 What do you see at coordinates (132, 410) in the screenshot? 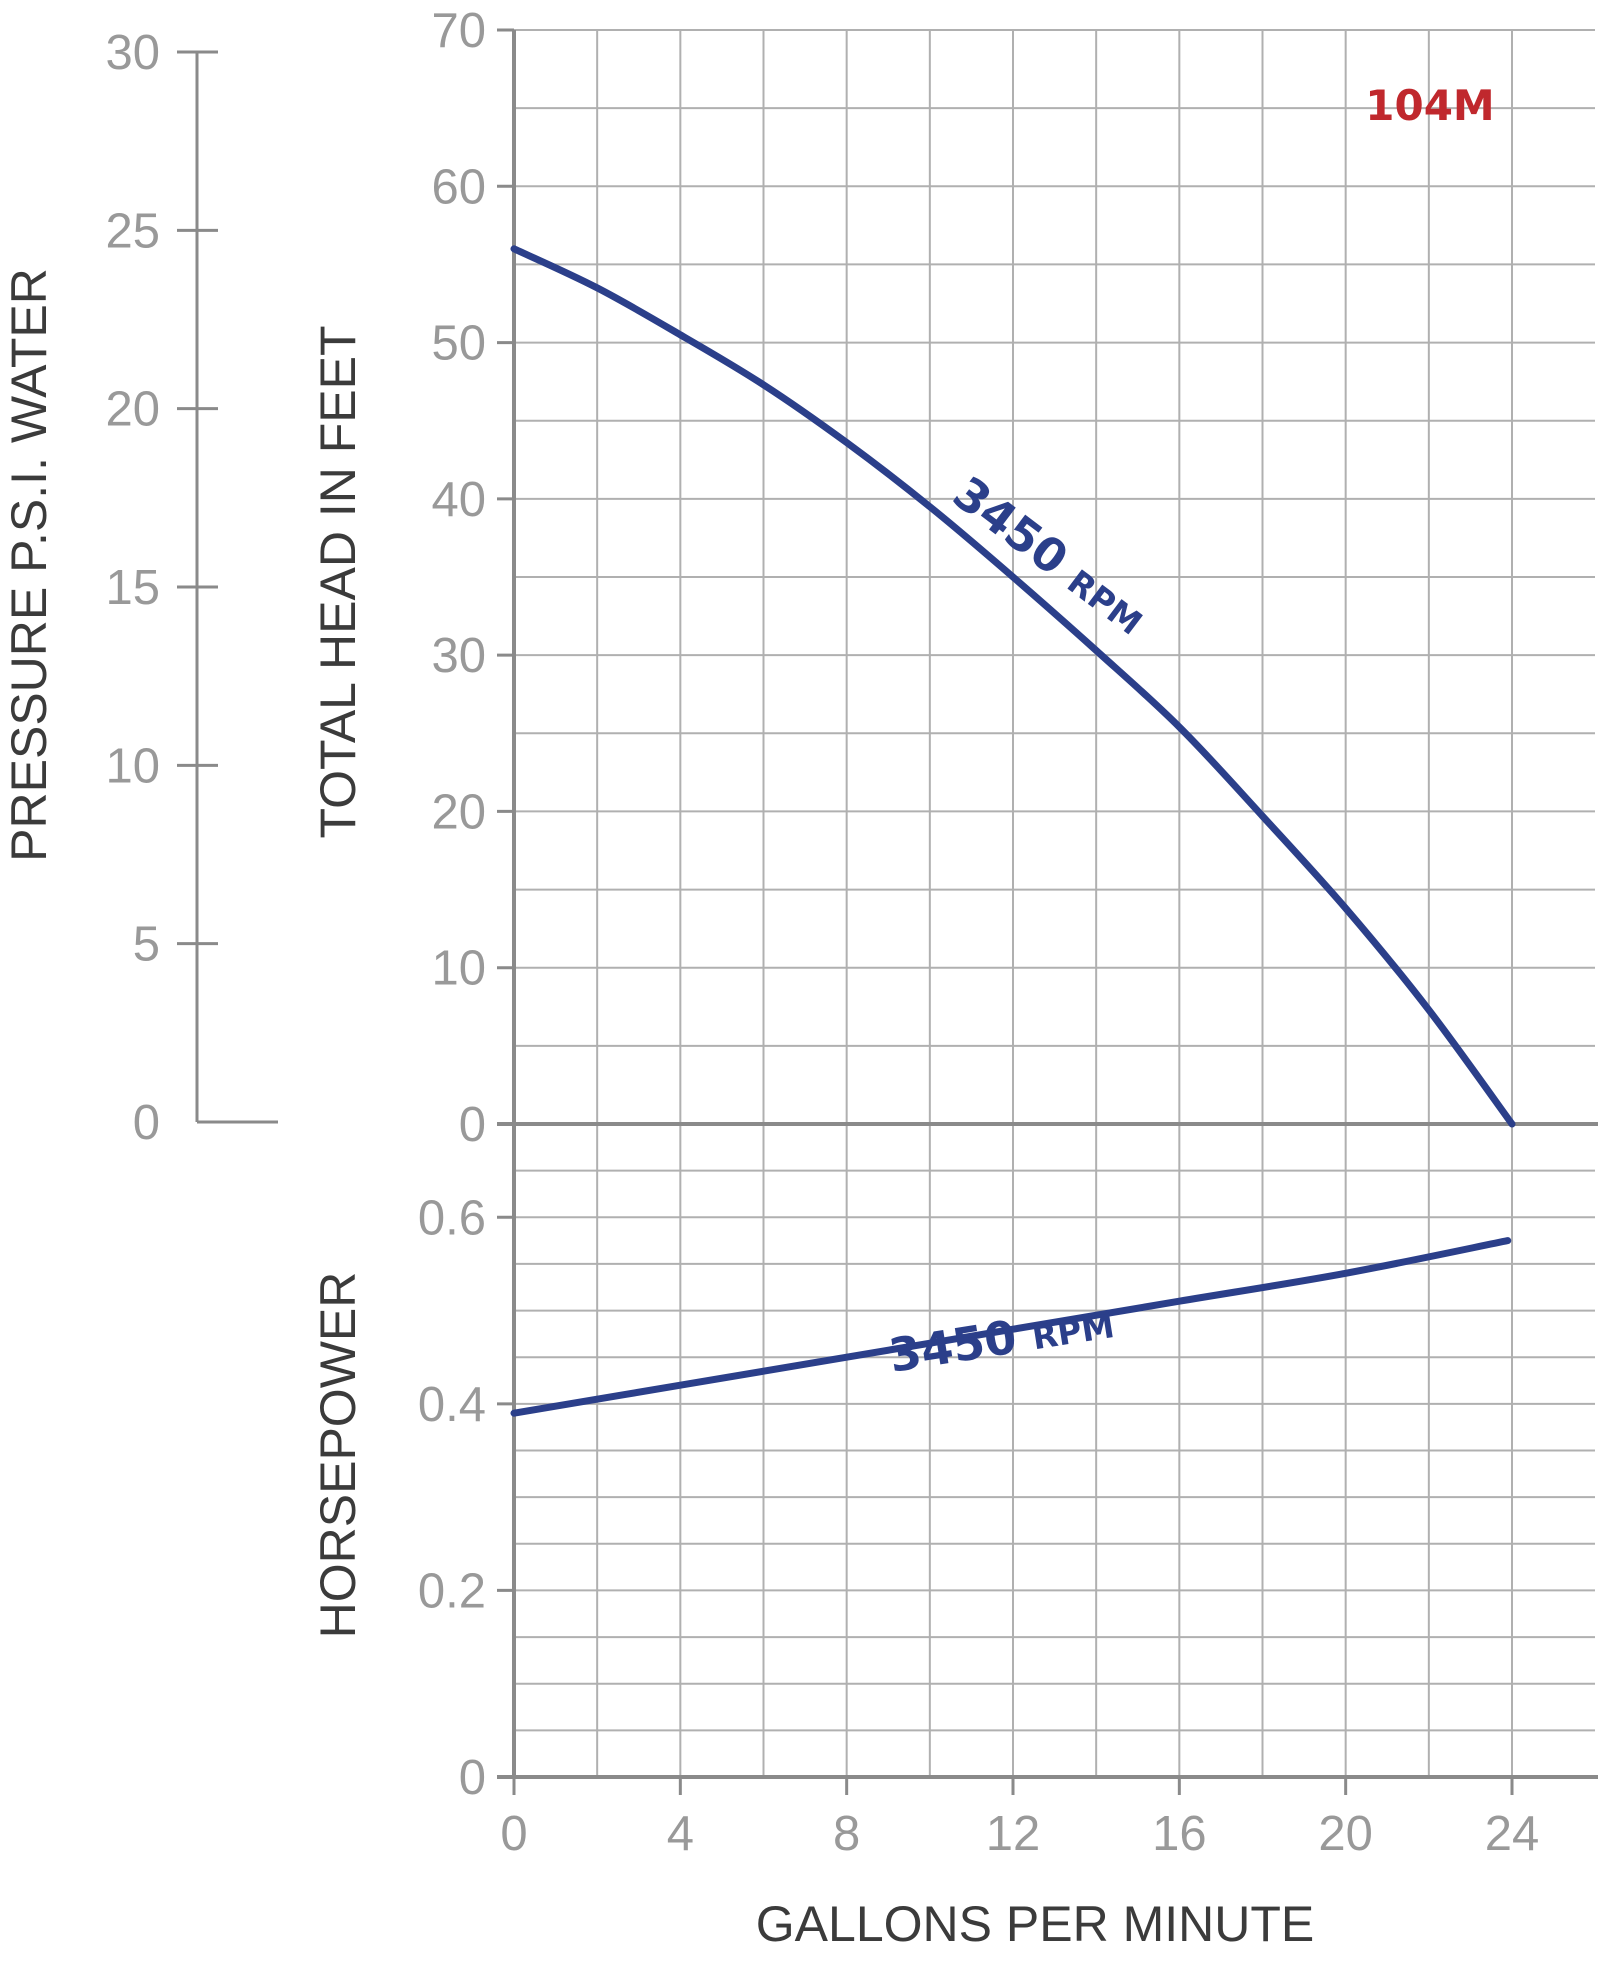
I see `pressure-tick-label: 20` at bounding box center [132, 410].